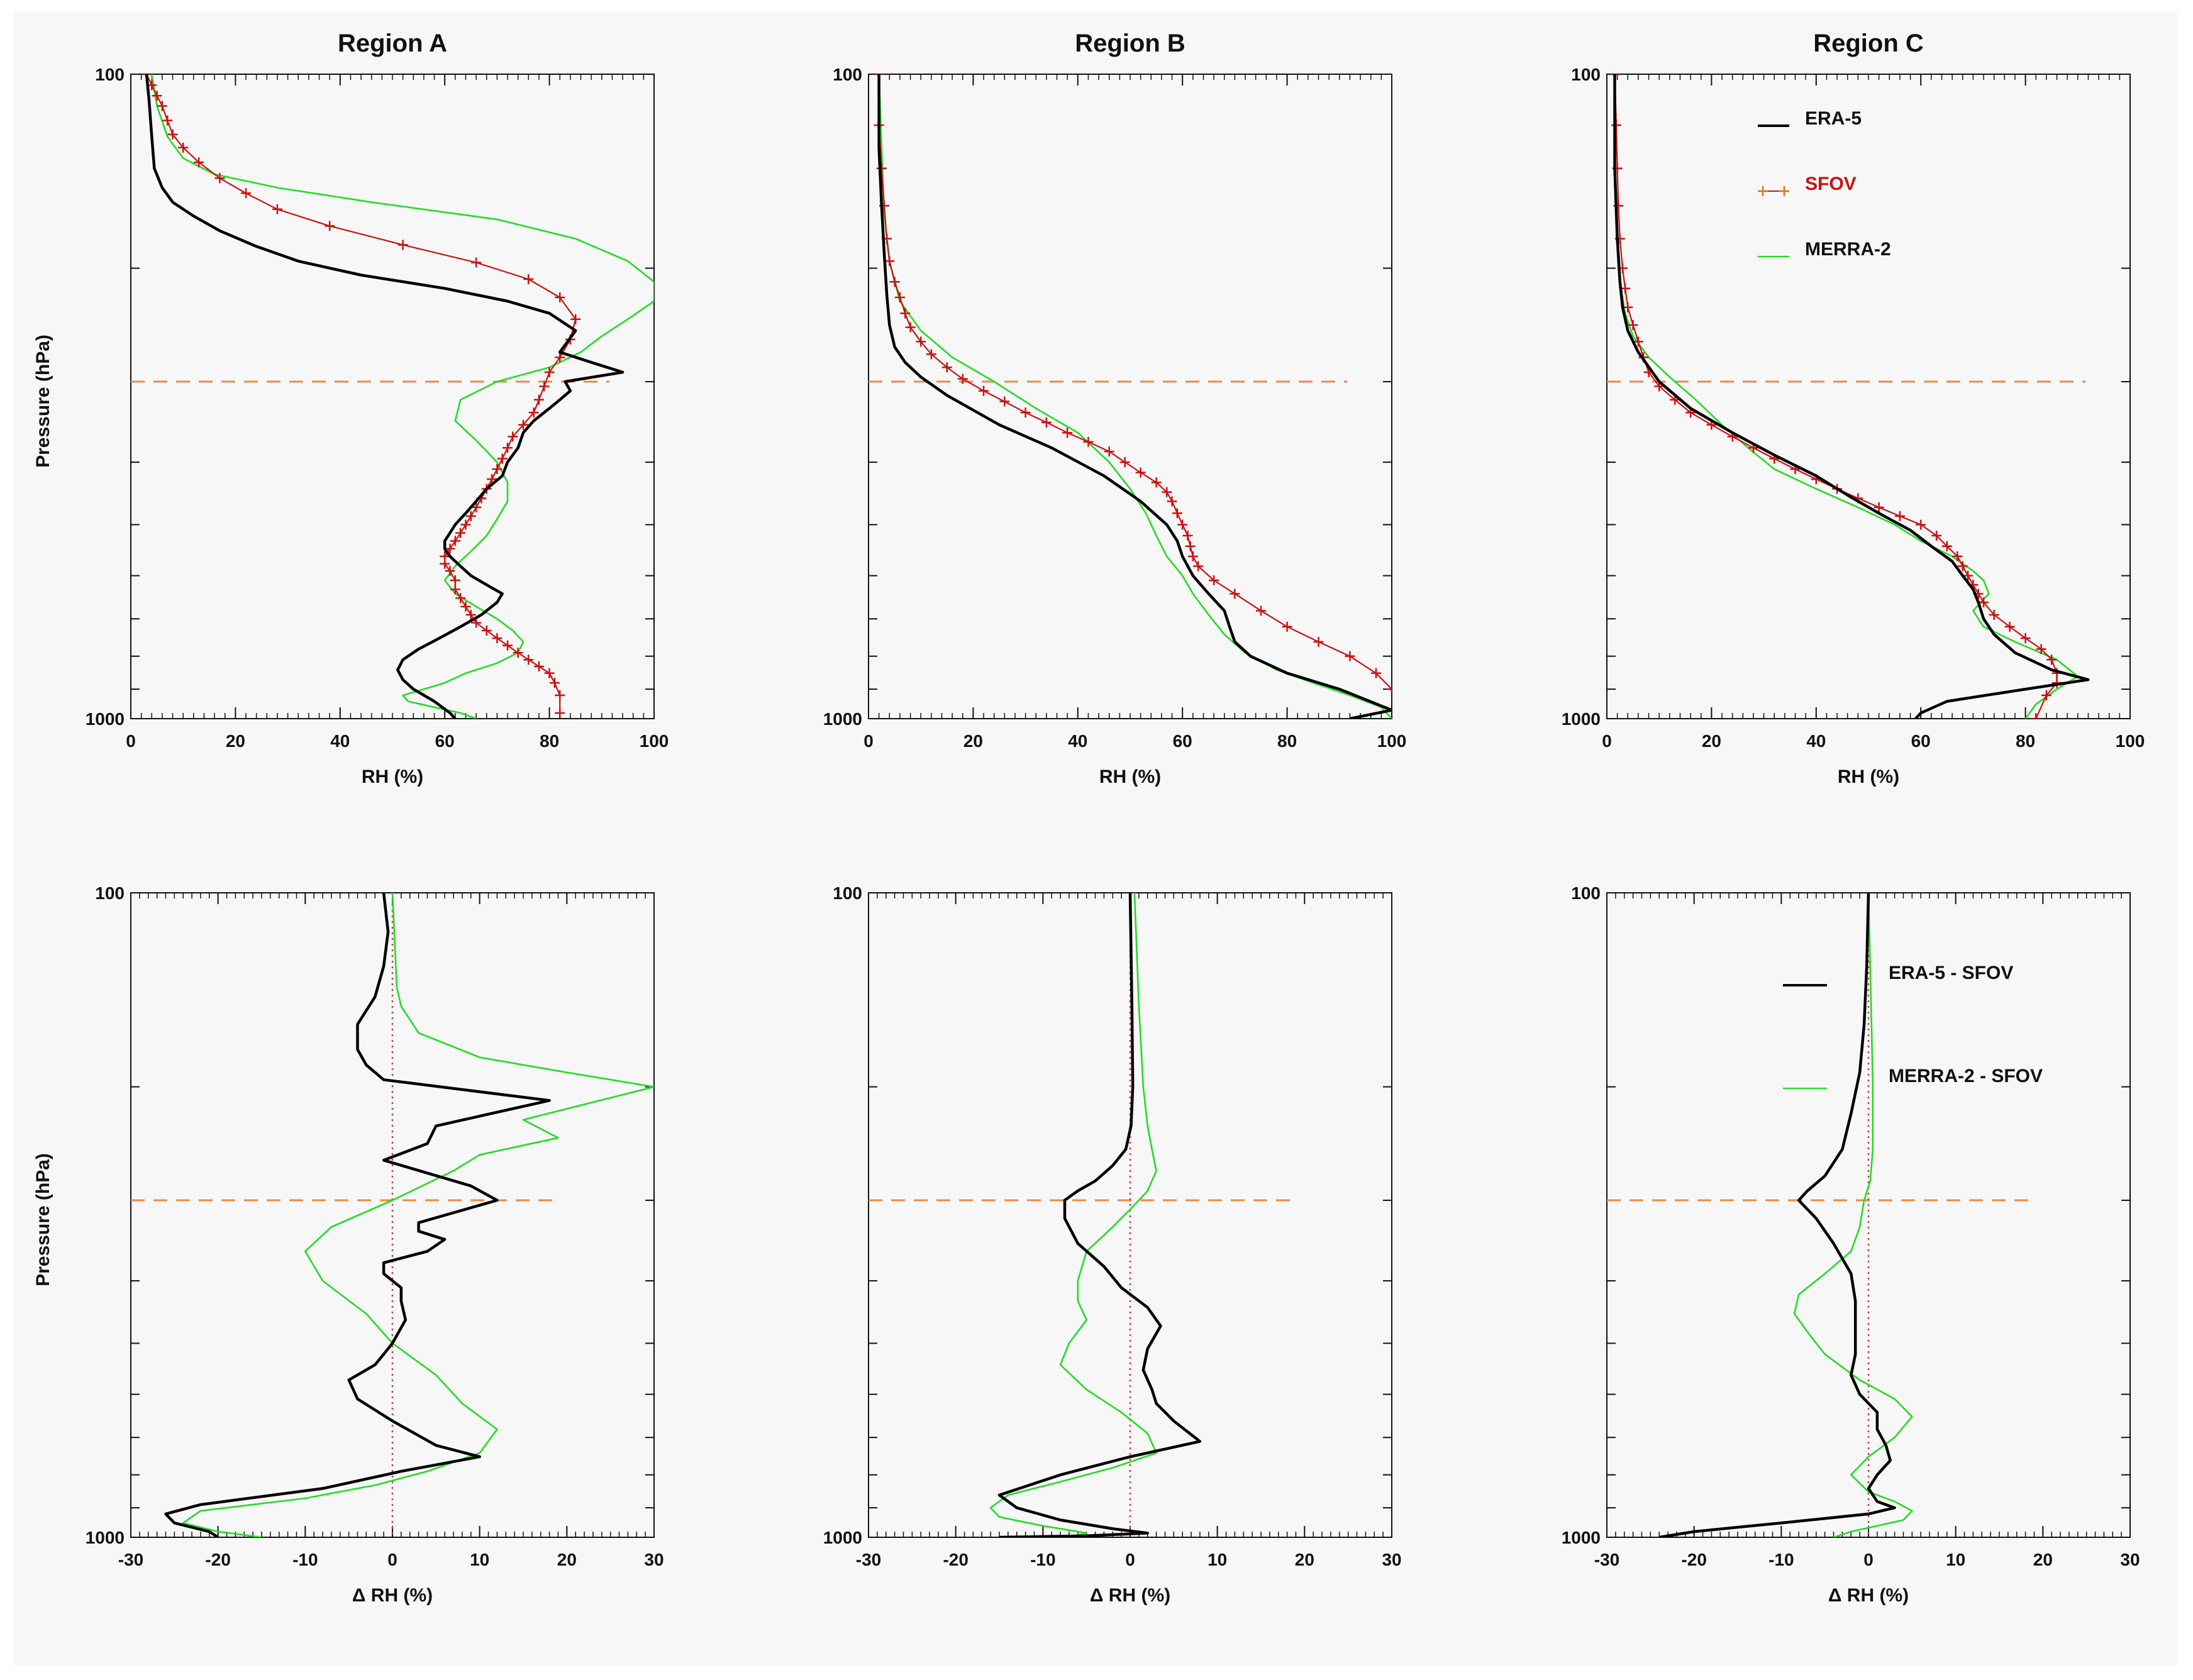 This screenshot has height=1680, width=2193. I want to click on legend-label: SFOV, so click(1831, 184).